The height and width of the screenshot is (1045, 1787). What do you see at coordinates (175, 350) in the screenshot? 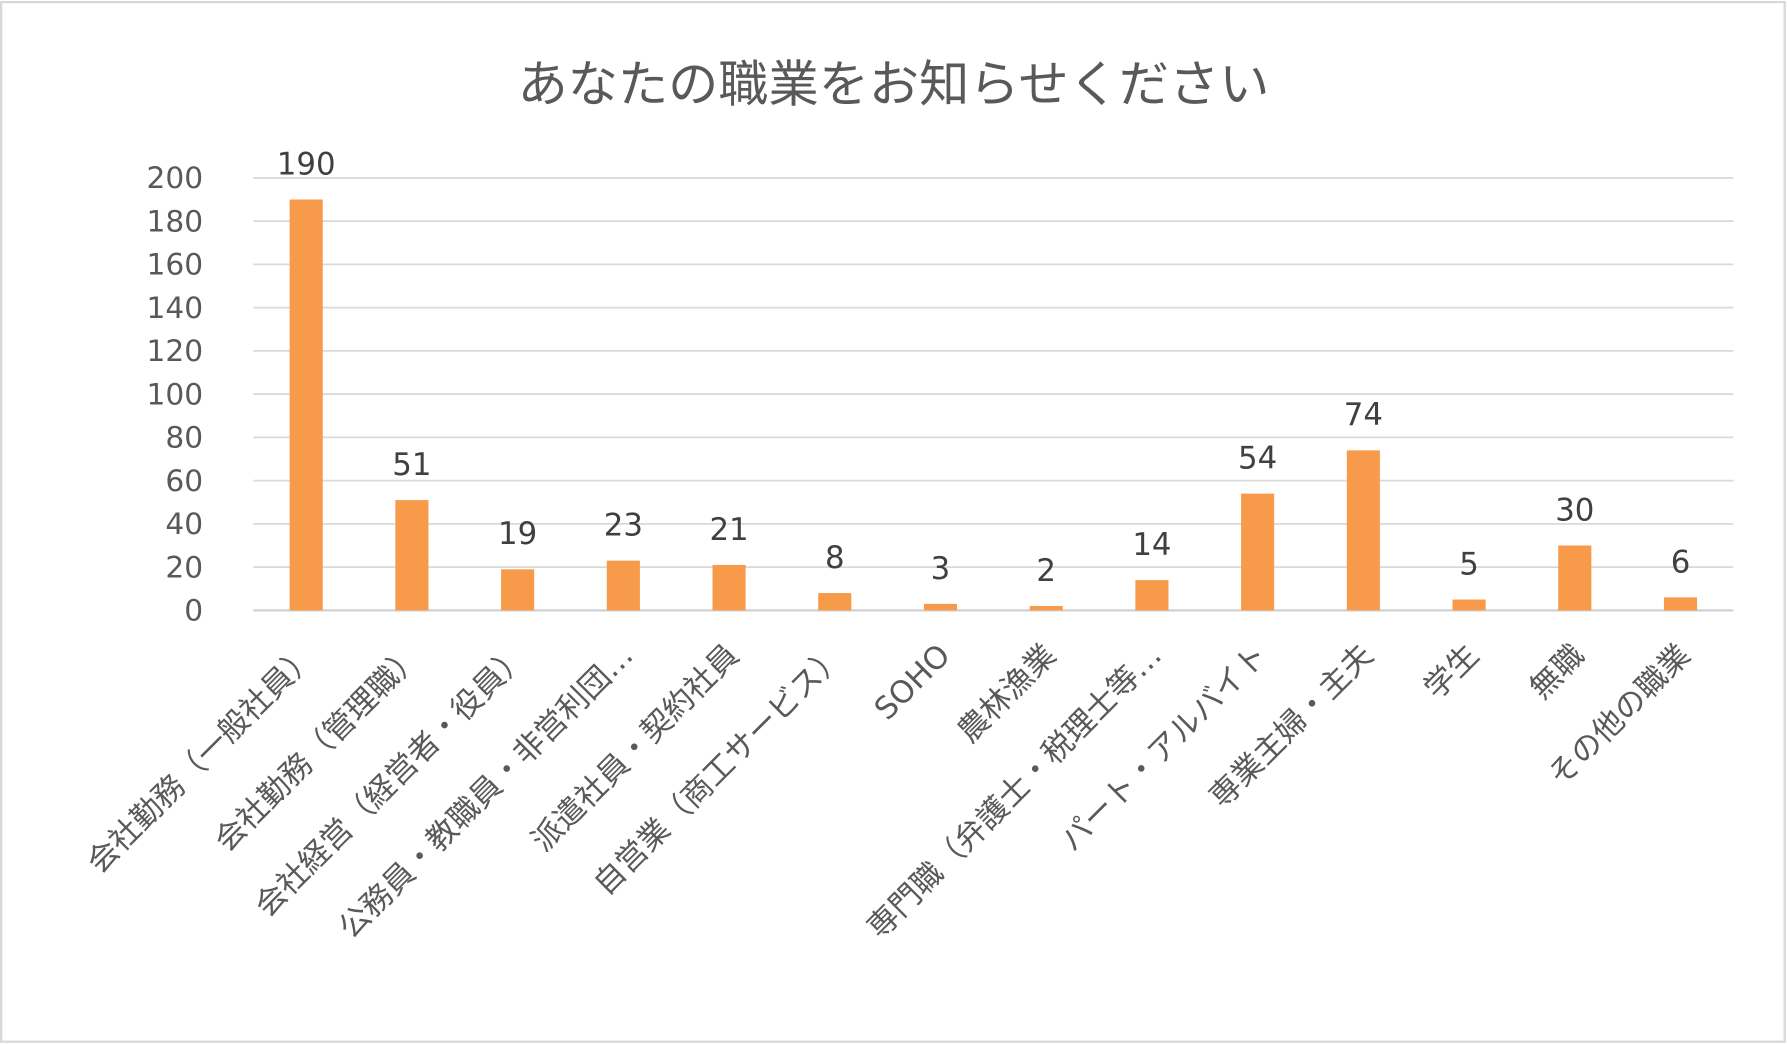
I see `y-tick-label: 120` at bounding box center [175, 350].